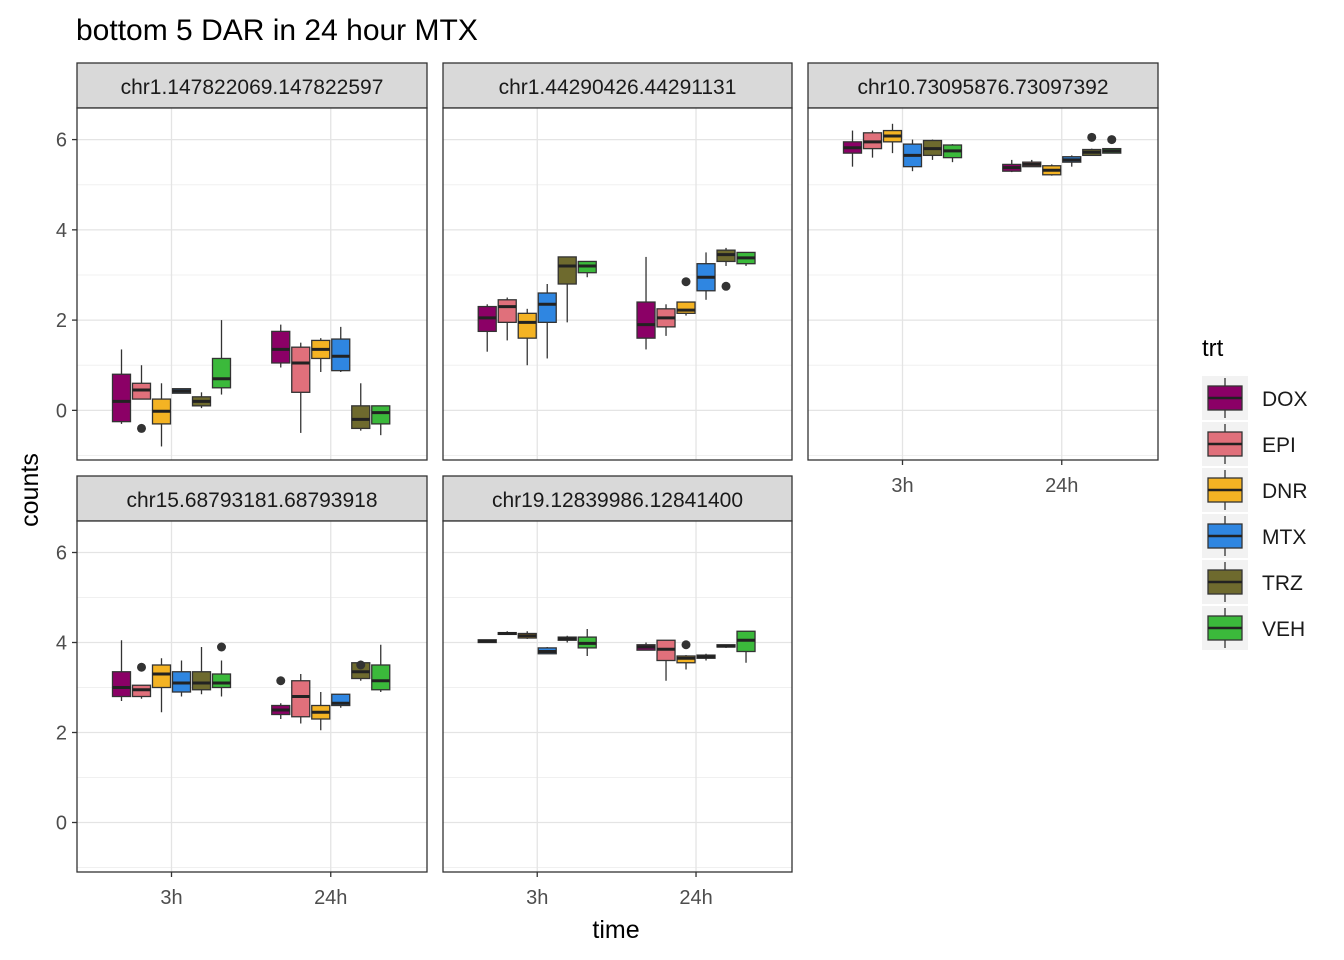  What do you see at coordinates (1253, 628) in the screenshot?
I see `legend-item-veh: VEH` at bounding box center [1253, 628].